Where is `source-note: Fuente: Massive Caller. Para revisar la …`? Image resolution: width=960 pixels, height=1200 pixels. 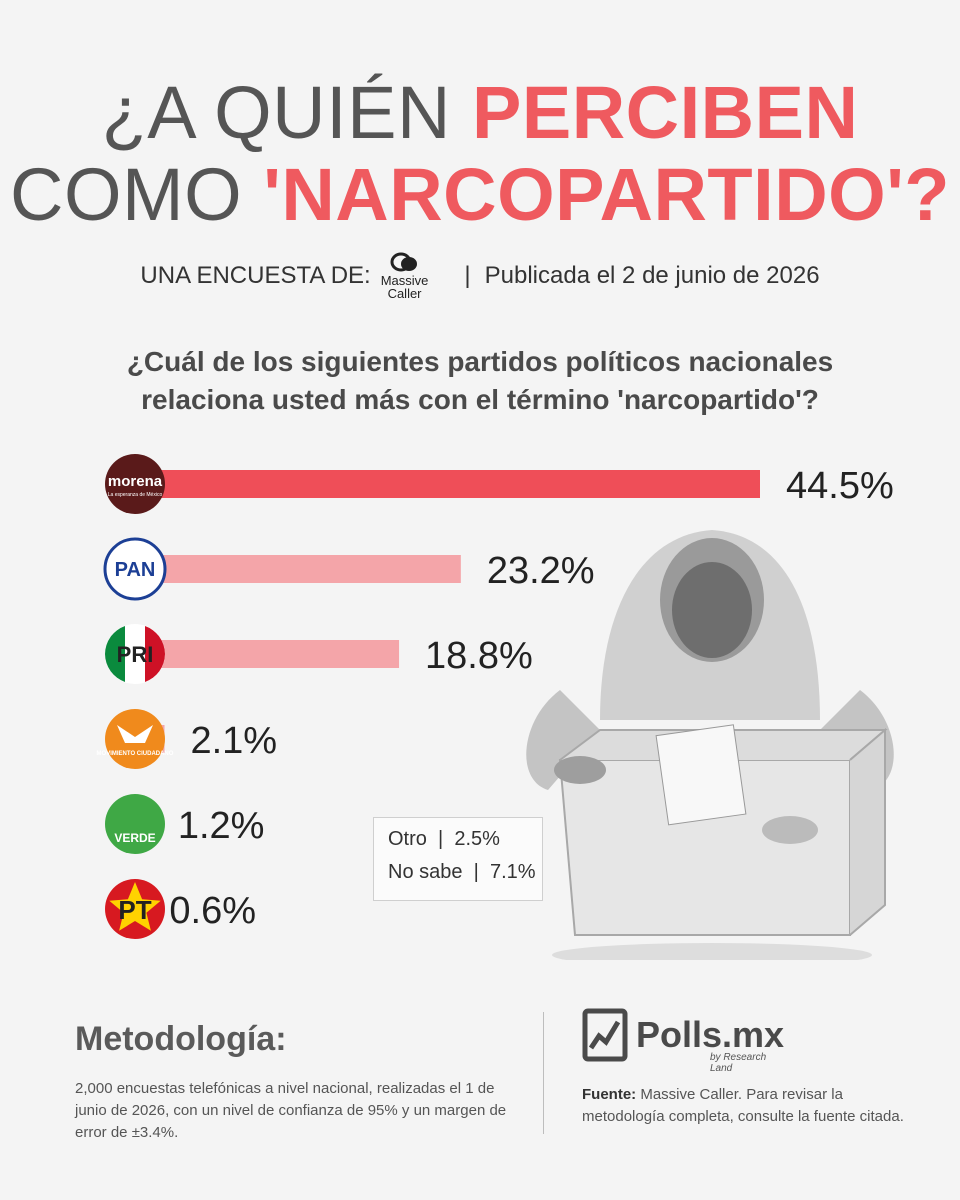 source-note: Fuente: Massive Caller. Para revisar la … is located at coordinates (747, 1106).